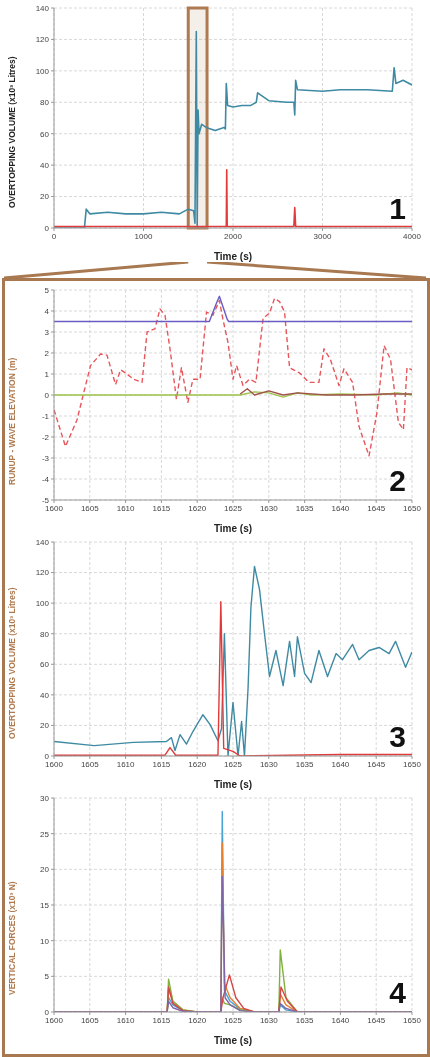  What do you see at coordinates (397, 992) in the screenshot?
I see `annotation: 4` at bounding box center [397, 992].